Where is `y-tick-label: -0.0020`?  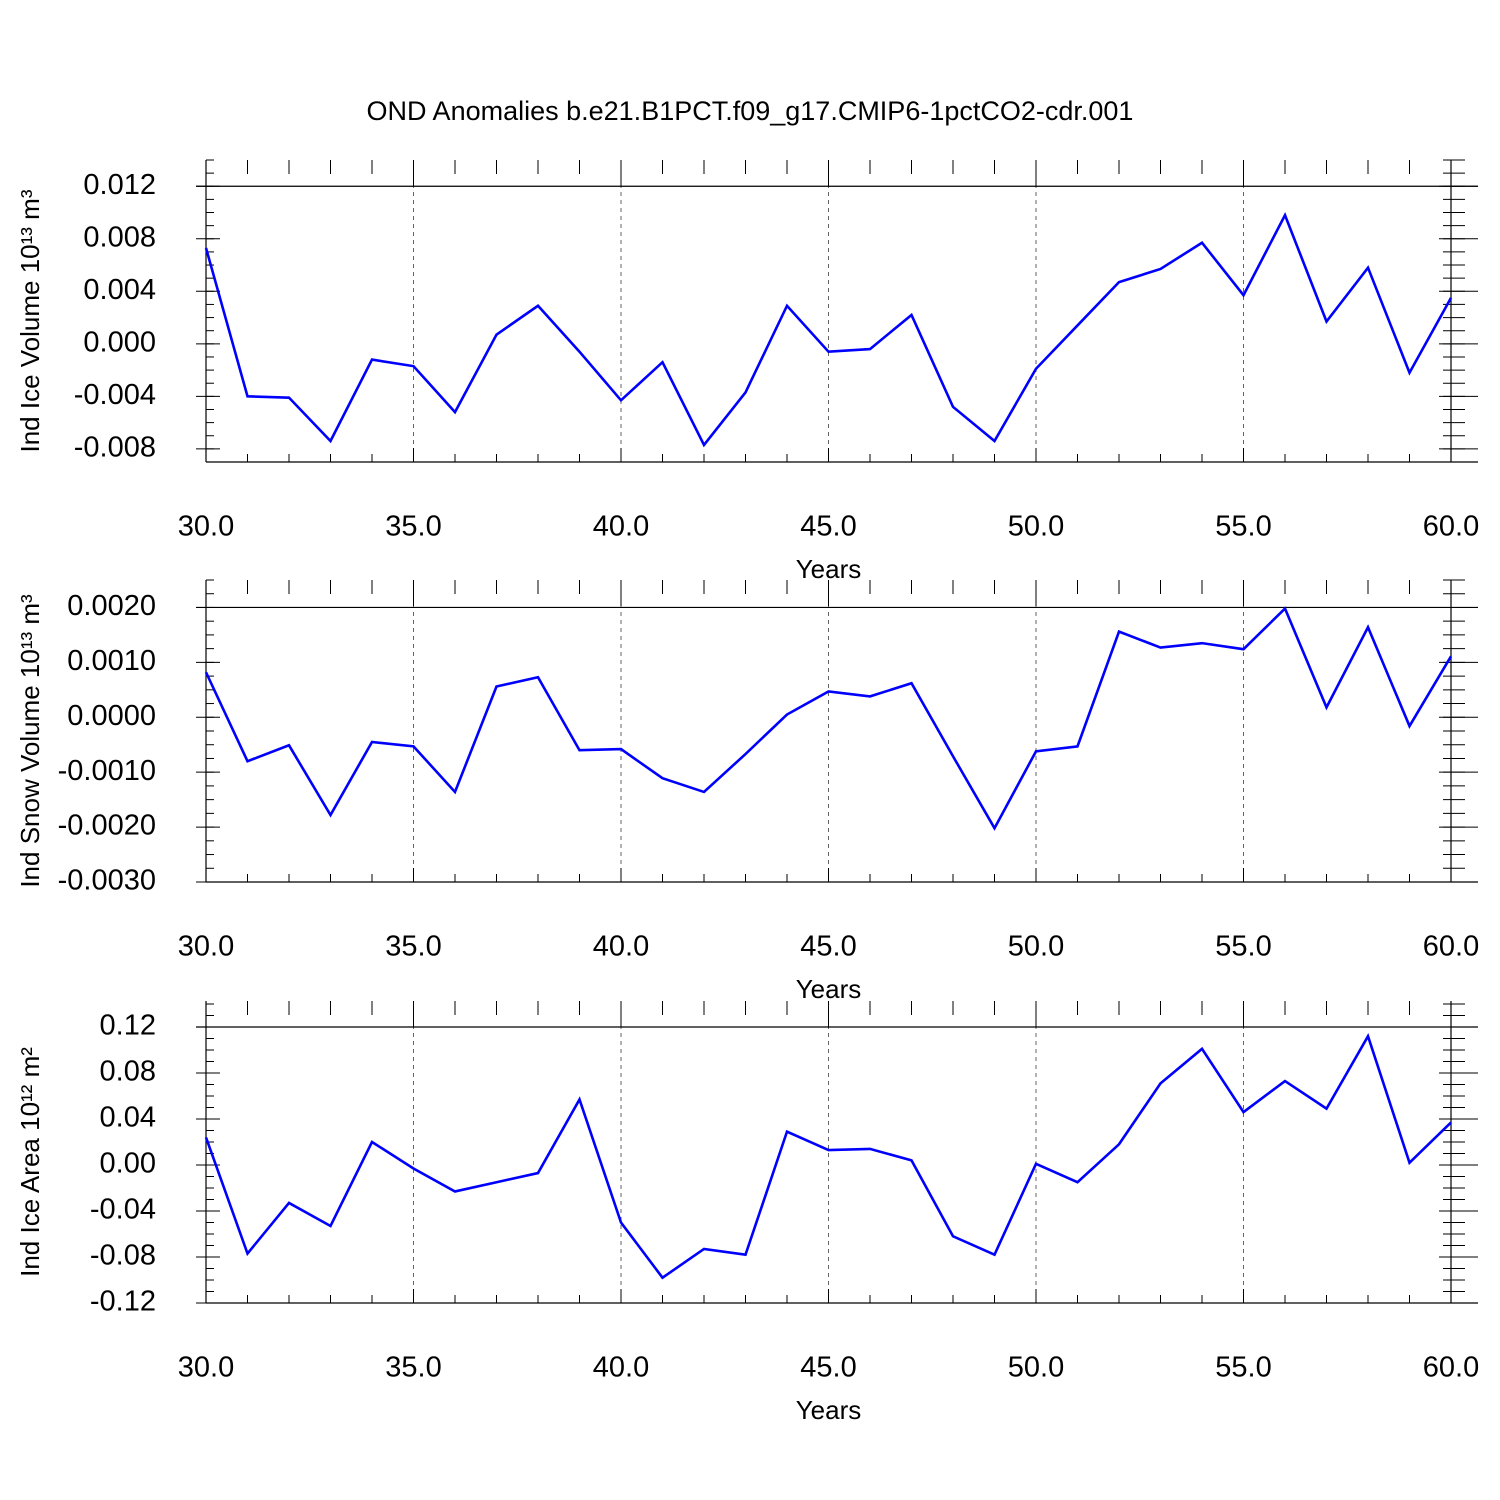 y-tick-label: -0.0020 is located at coordinates (107, 826).